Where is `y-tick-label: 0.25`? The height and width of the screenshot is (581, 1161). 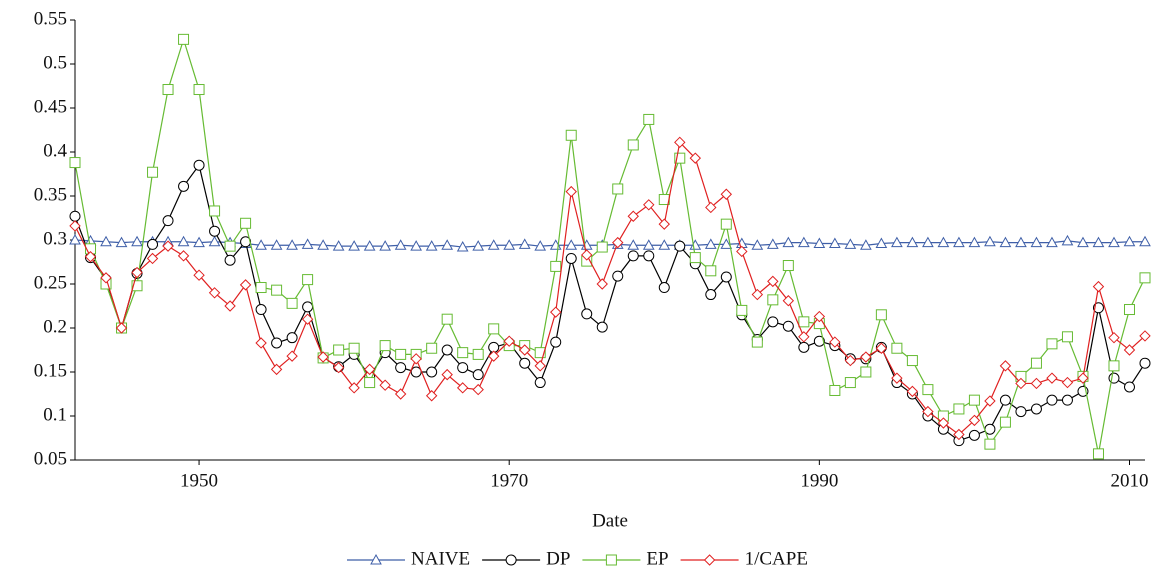 y-tick-label: 0.25 is located at coordinates (50, 282).